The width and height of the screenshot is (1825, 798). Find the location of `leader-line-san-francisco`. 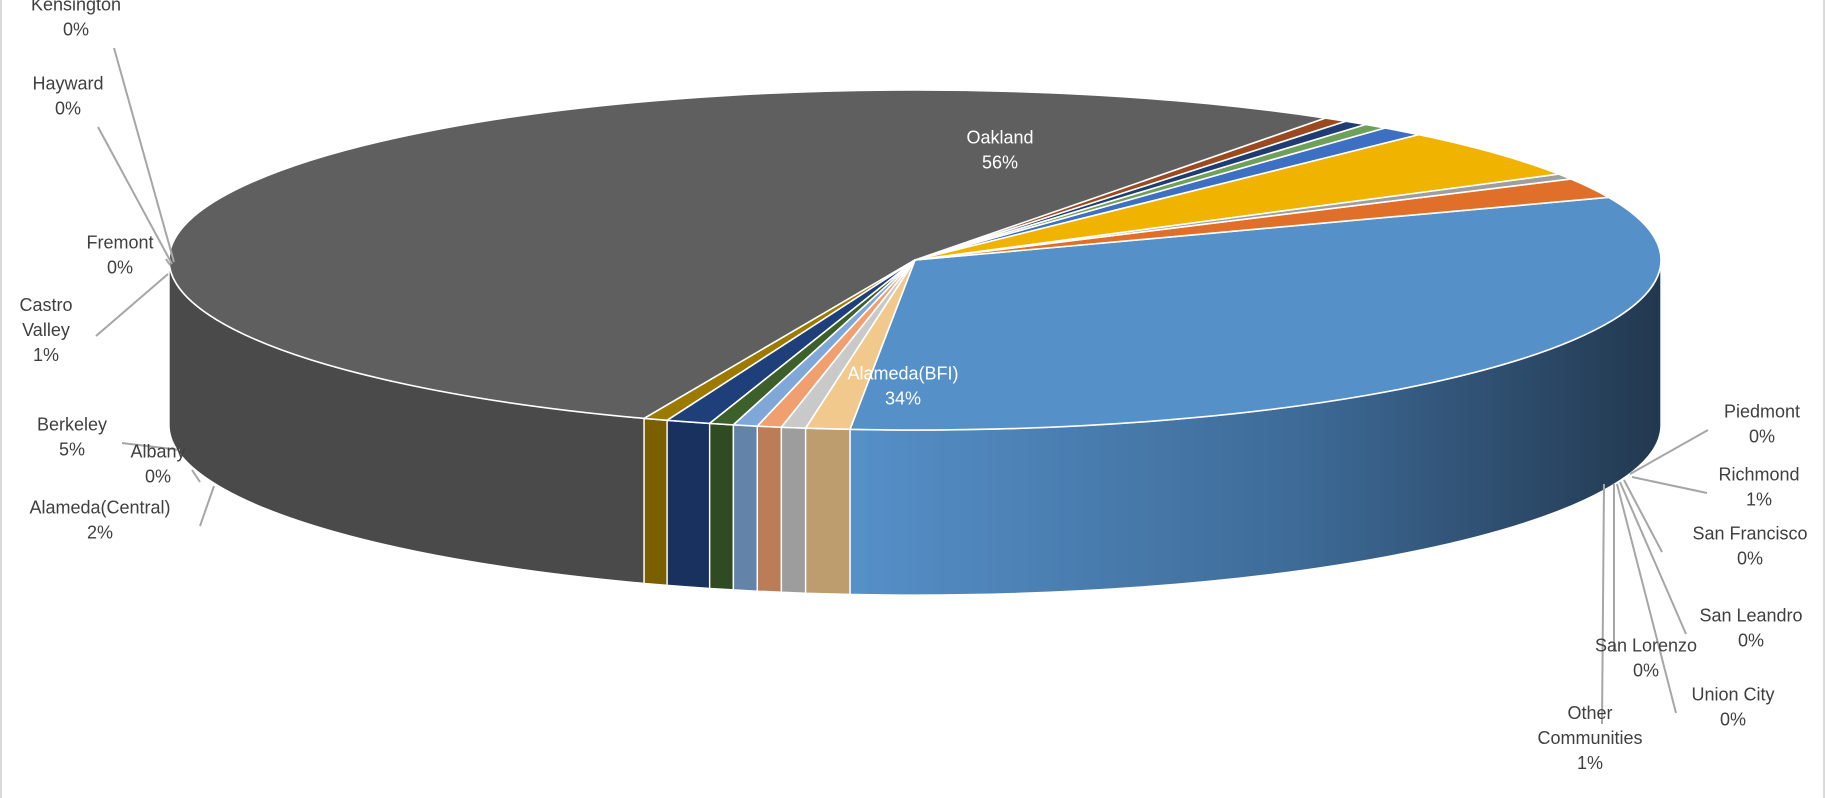

leader-line-san-francisco is located at coordinates (1643, 516).